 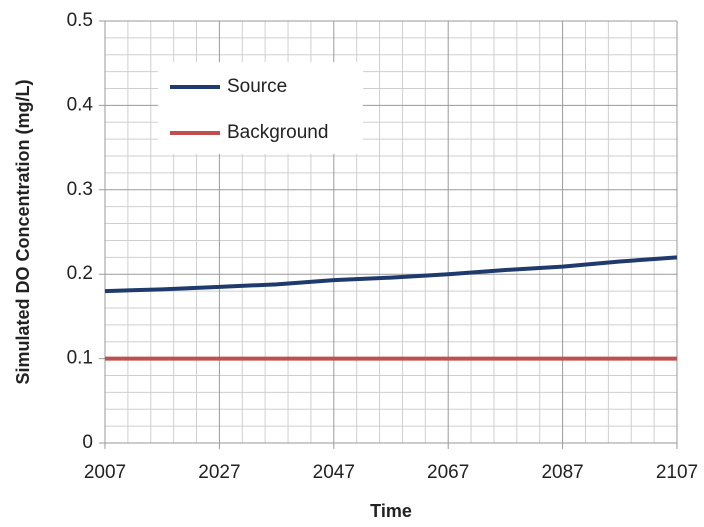 What do you see at coordinates (391, 511) in the screenshot?
I see `x-axis-title: Time` at bounding box center [391, 511].